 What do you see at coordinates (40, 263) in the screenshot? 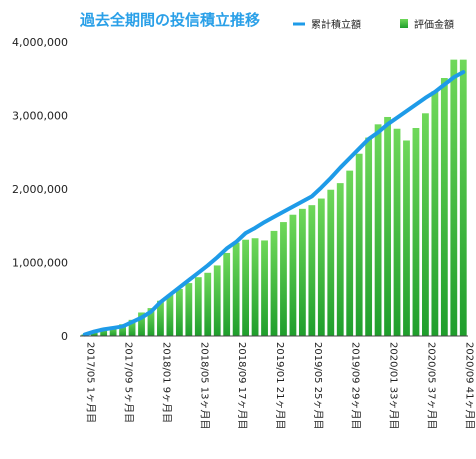
I see `y-tick-label: 1,000,000` at bounding box center [40, 263].